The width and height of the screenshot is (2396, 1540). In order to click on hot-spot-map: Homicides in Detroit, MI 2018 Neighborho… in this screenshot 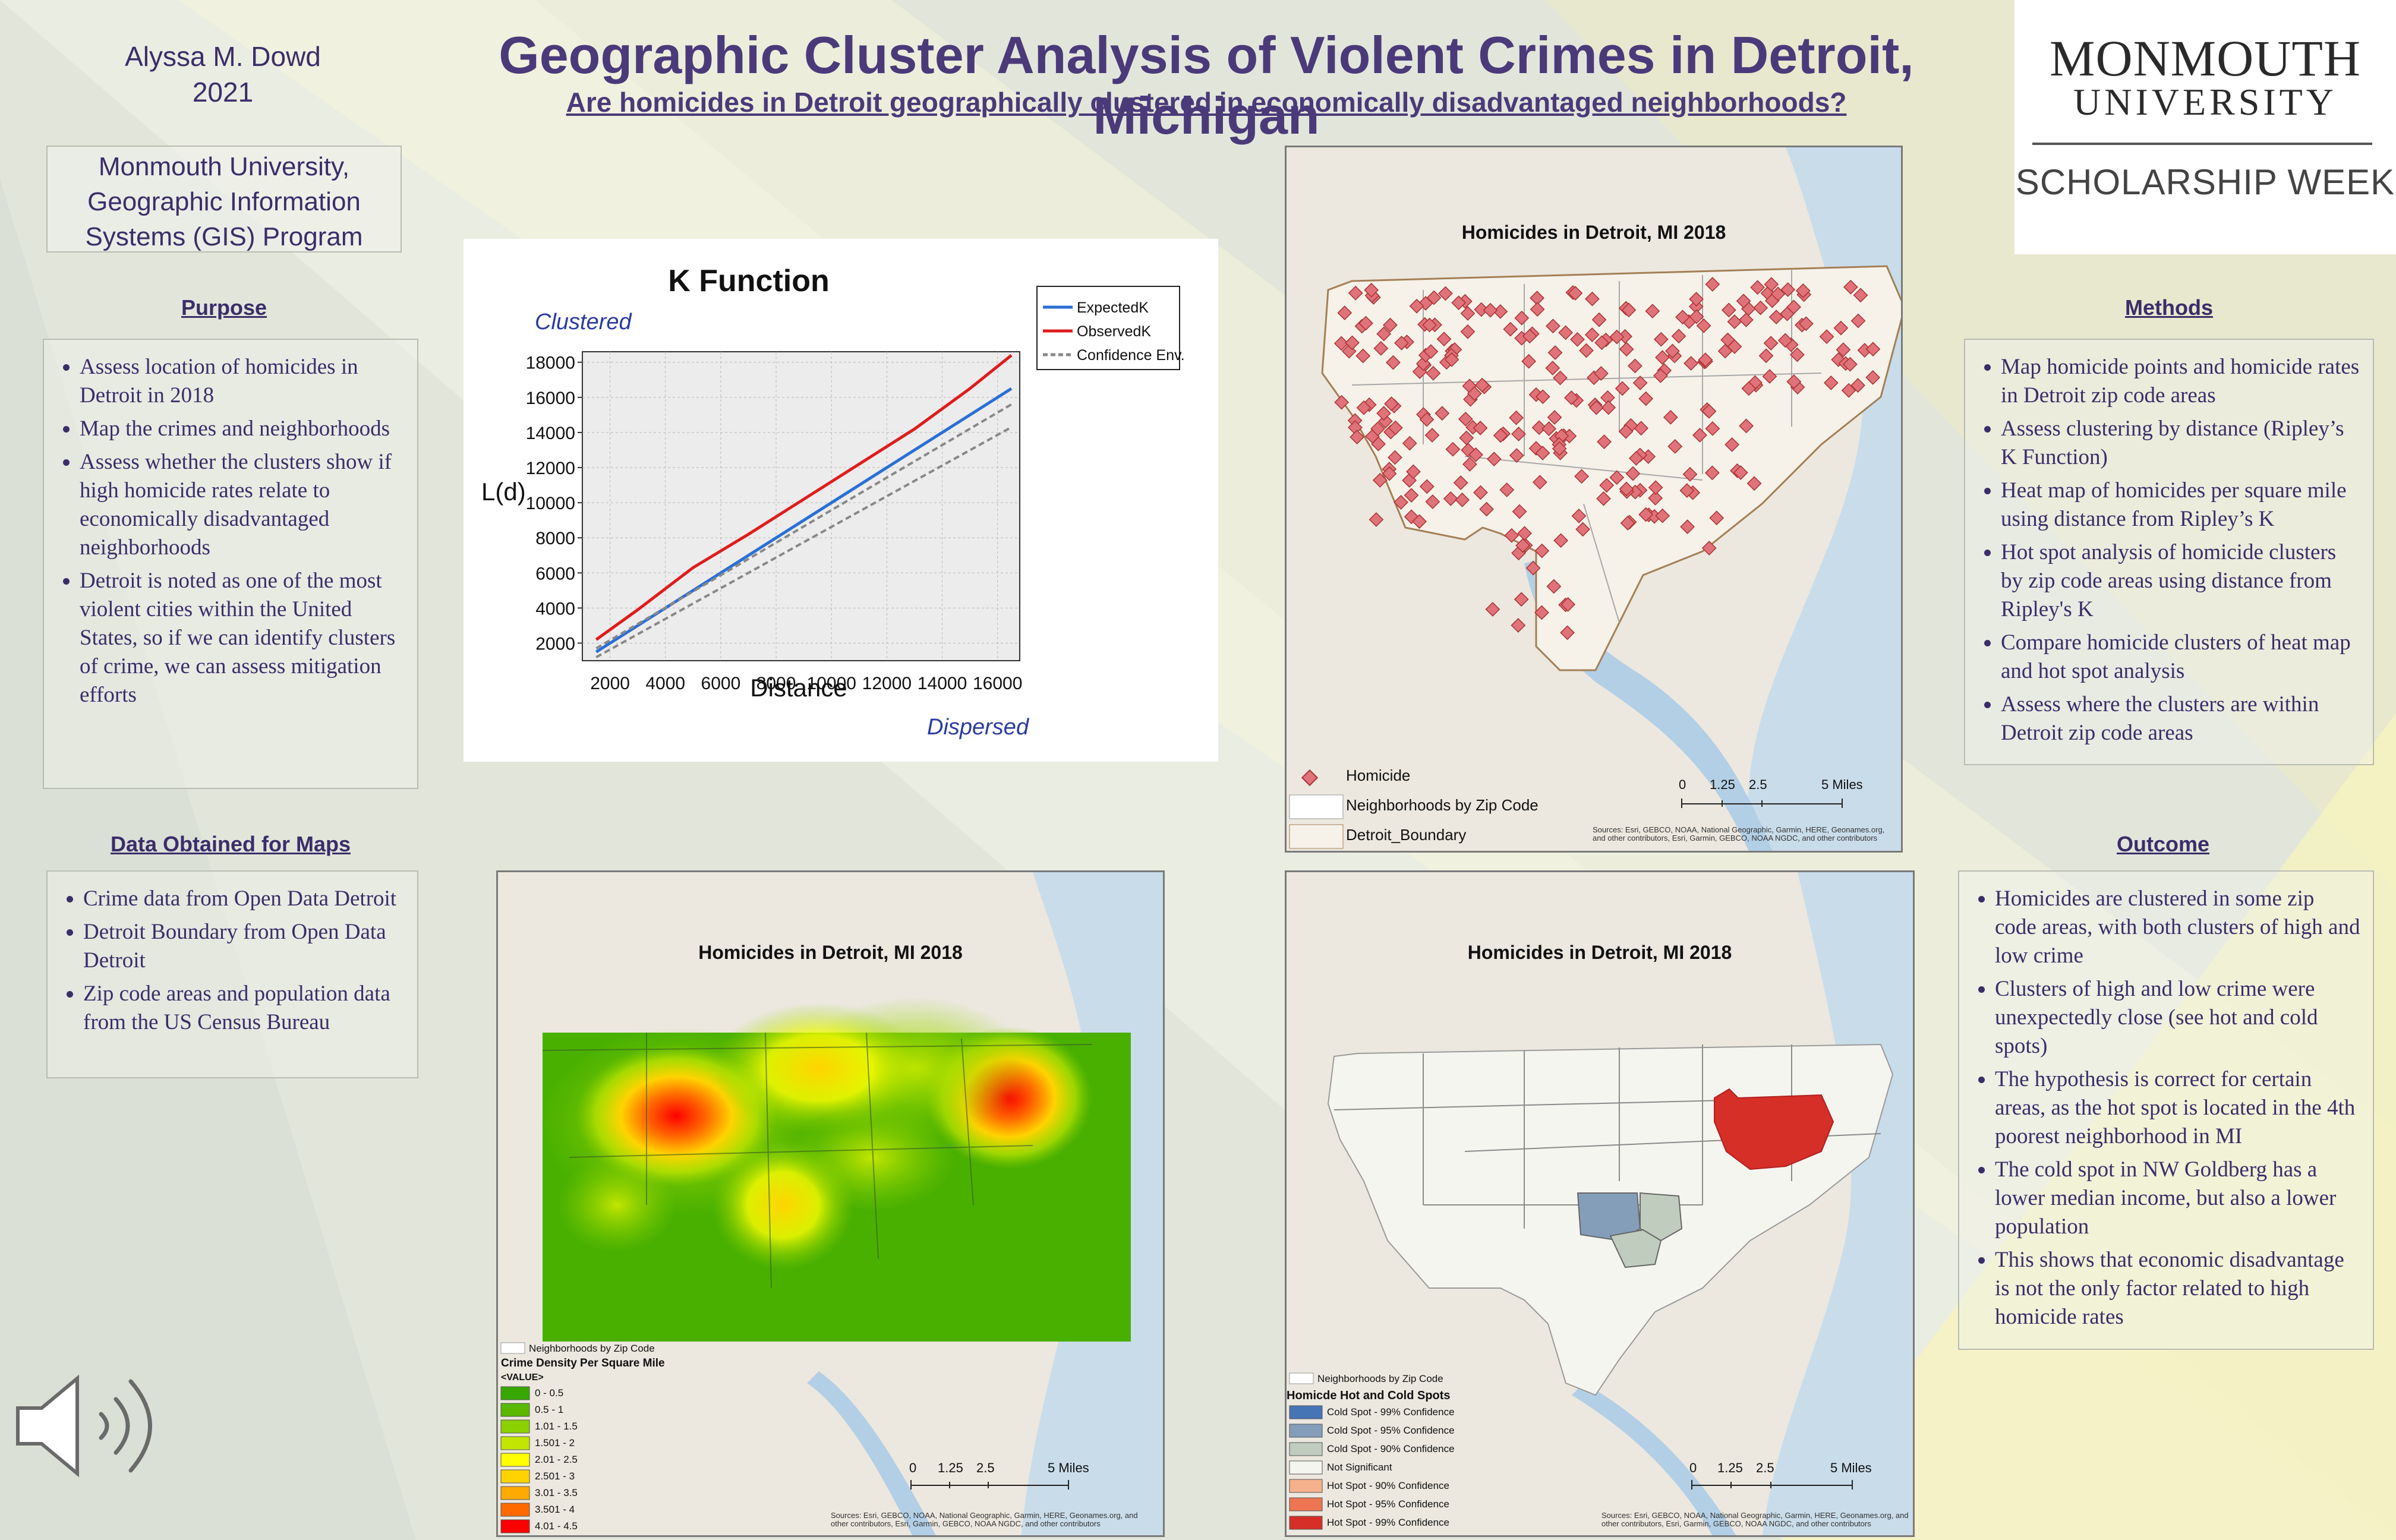, I will do `click(1600, 1203)`.